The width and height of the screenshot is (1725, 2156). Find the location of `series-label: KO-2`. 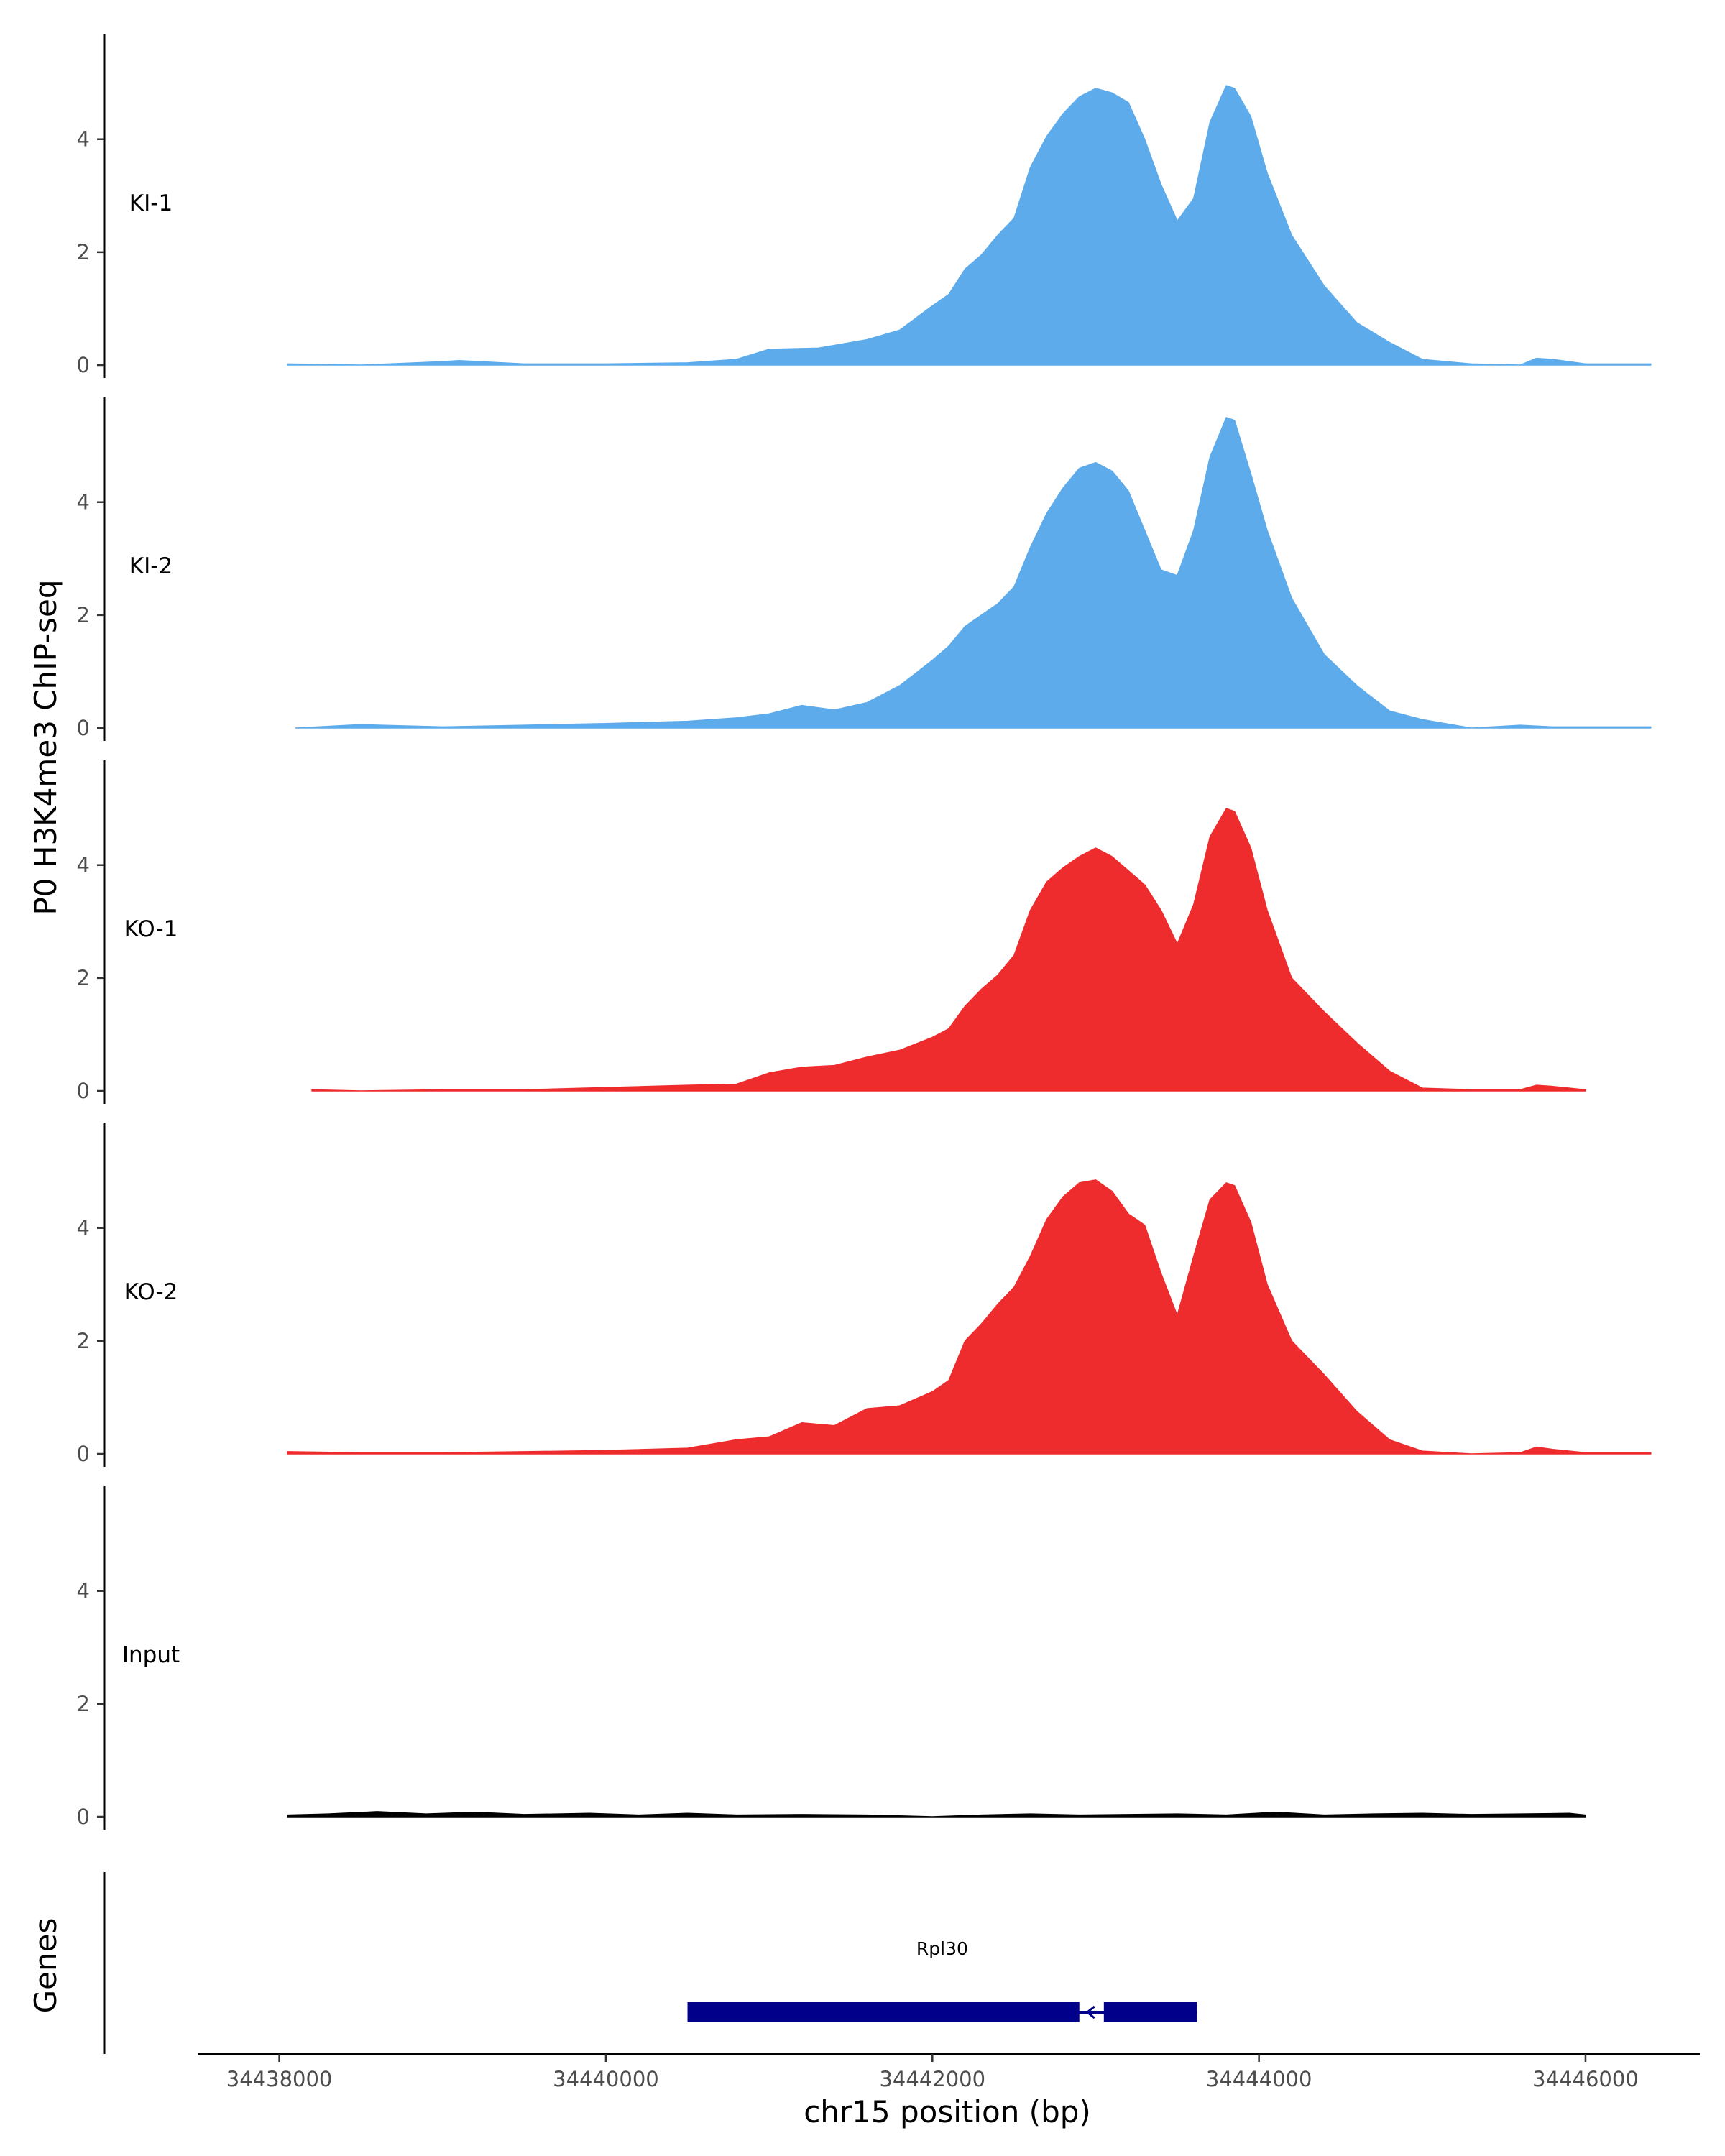

series-label: KO-2 is located at coordinates (151, 1292).